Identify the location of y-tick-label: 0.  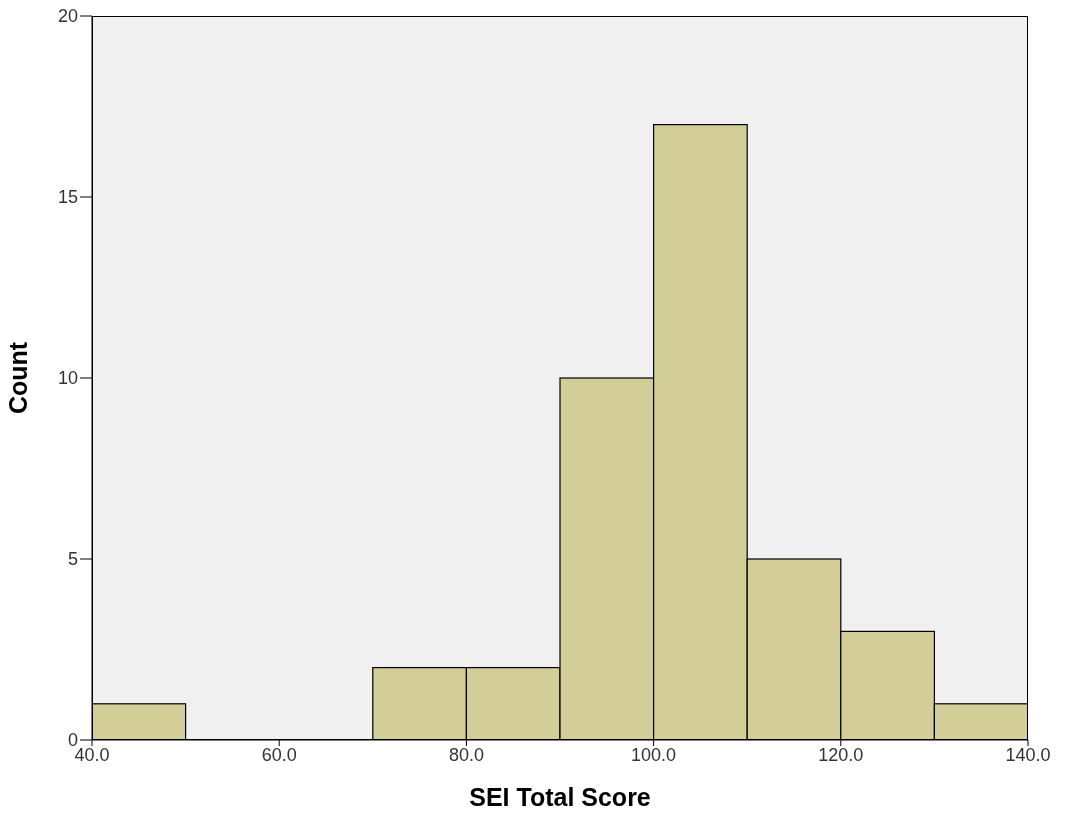
(72, 740).